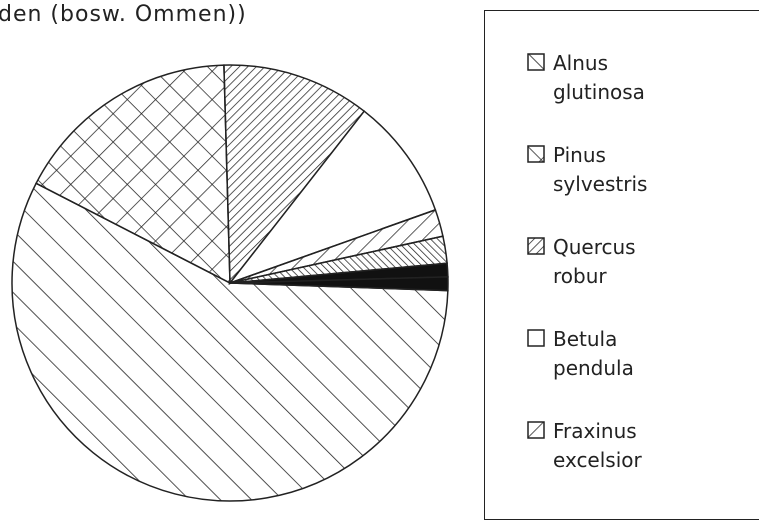 This screenshot has height=520, width=759. I want to click on legend-entry: Fraxinus excelsior, so click(605, 446).